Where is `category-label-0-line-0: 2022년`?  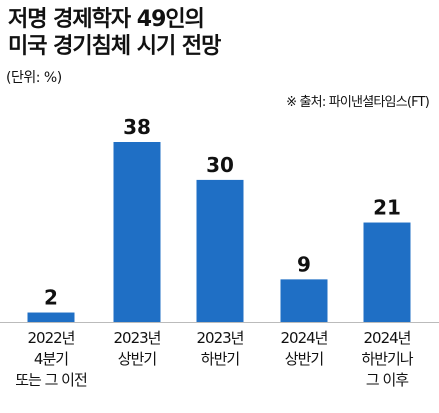
category-label-0-line-0: 2022년 is located at coordinates (51, 338).